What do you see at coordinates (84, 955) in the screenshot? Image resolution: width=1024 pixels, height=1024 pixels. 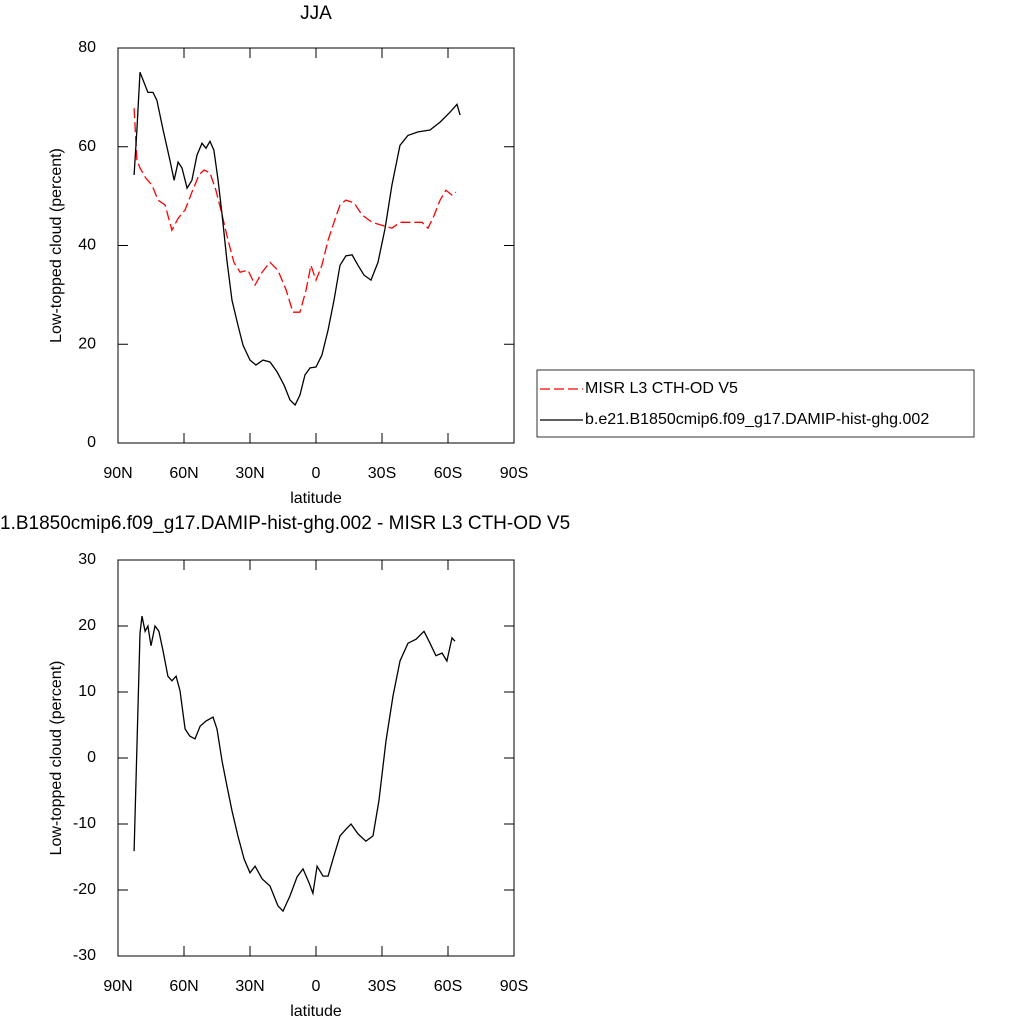 I see `y-tick-label: -30` at bounding box center [84, 955].